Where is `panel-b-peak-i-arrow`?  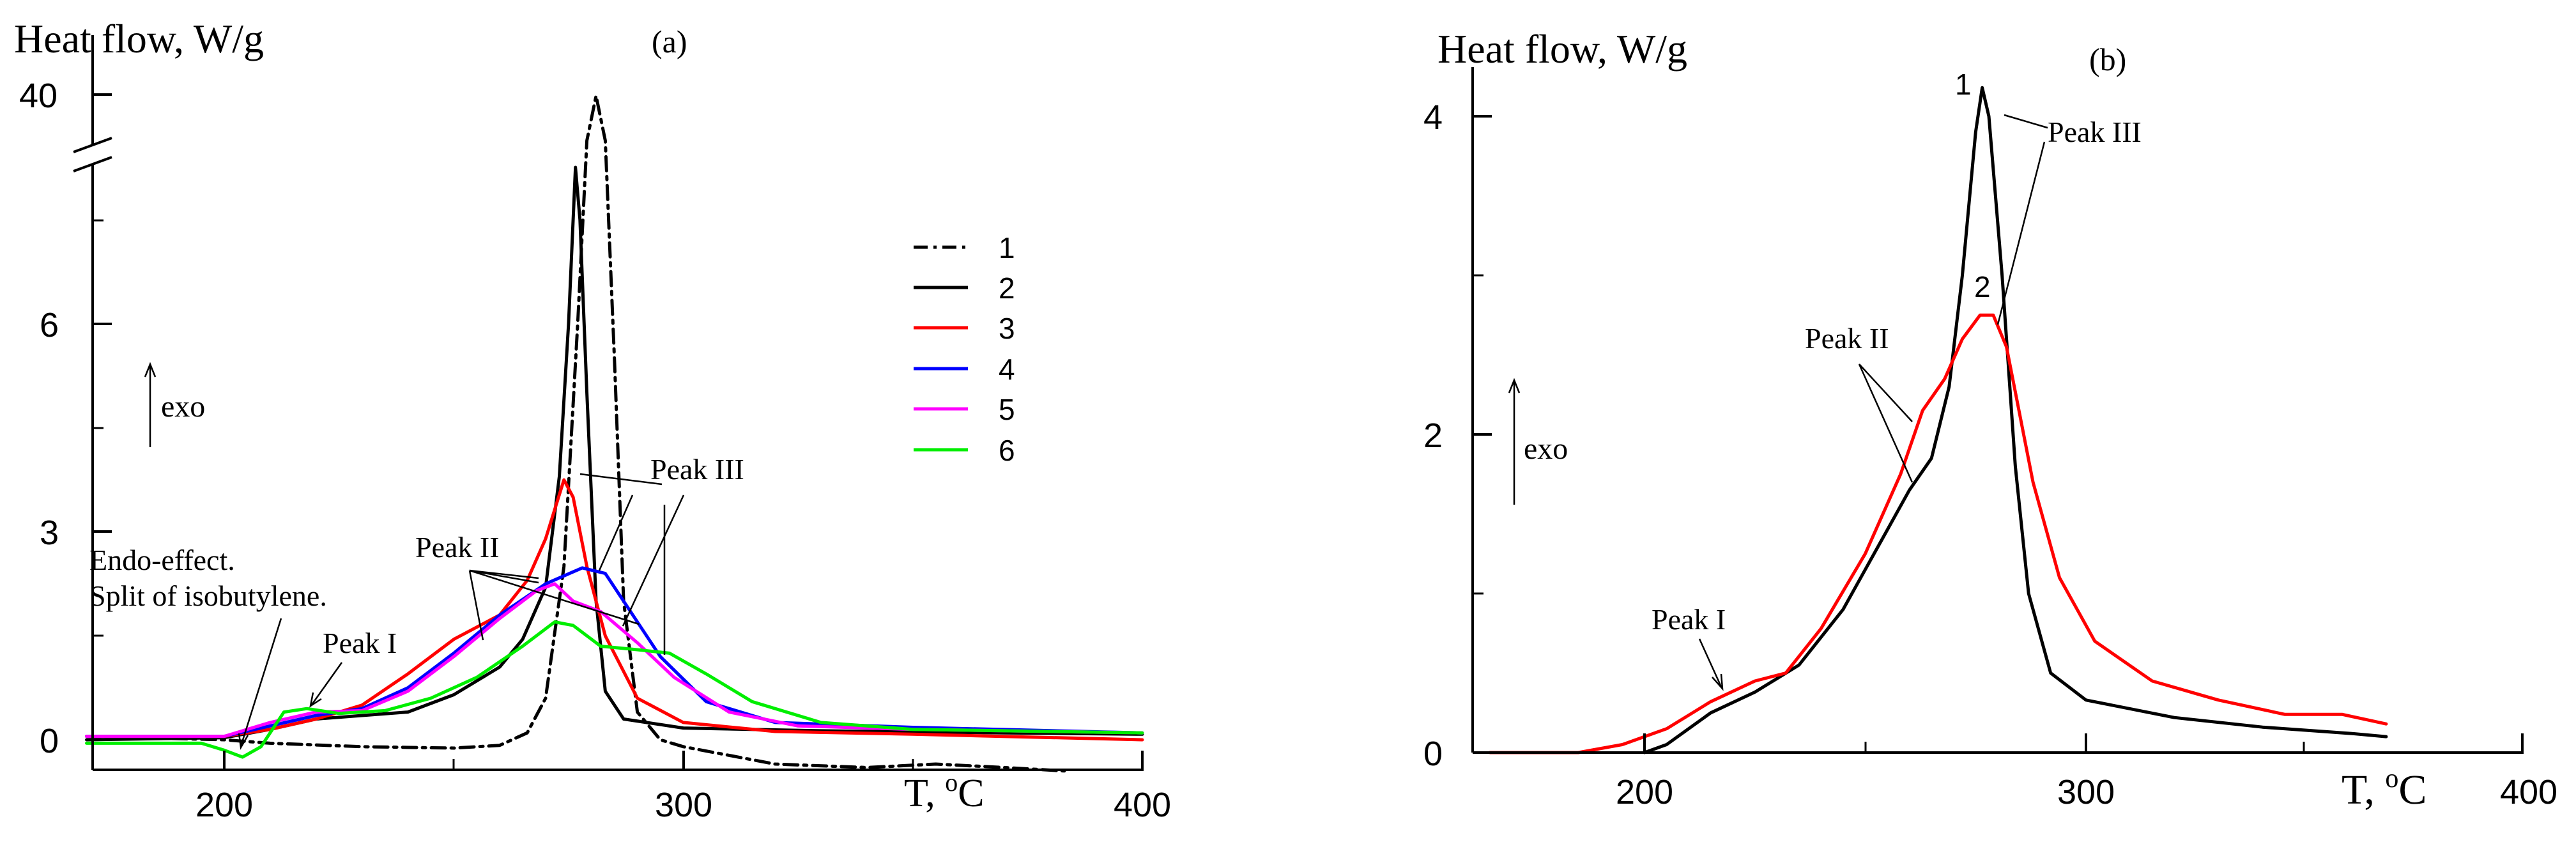
panel-b-peak-i-arrow is located at coordinates (1711, 664).